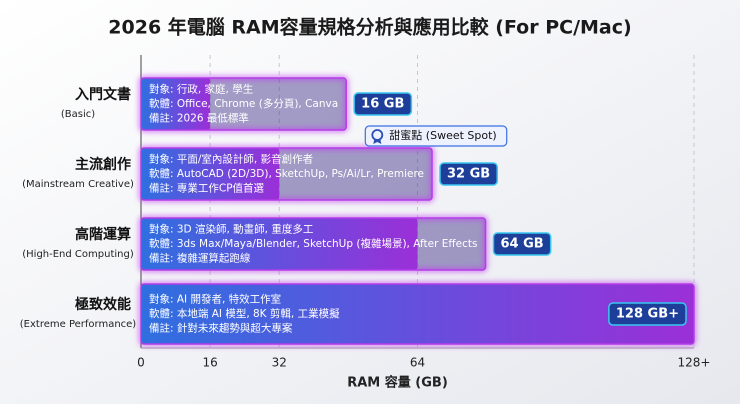  Describe the element at coordinates (209, 363) in the screenshot. I see `x-tick-label: 16` at that location.